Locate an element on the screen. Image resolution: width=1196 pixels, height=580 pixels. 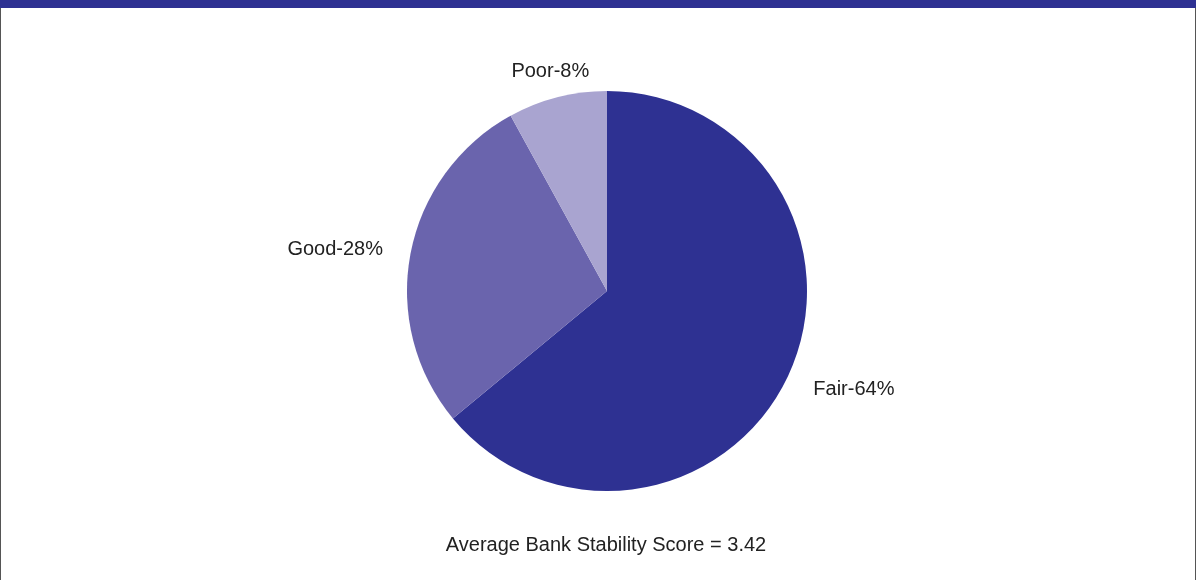
slice-label: Good-28% is located at coordinates (335, 248).